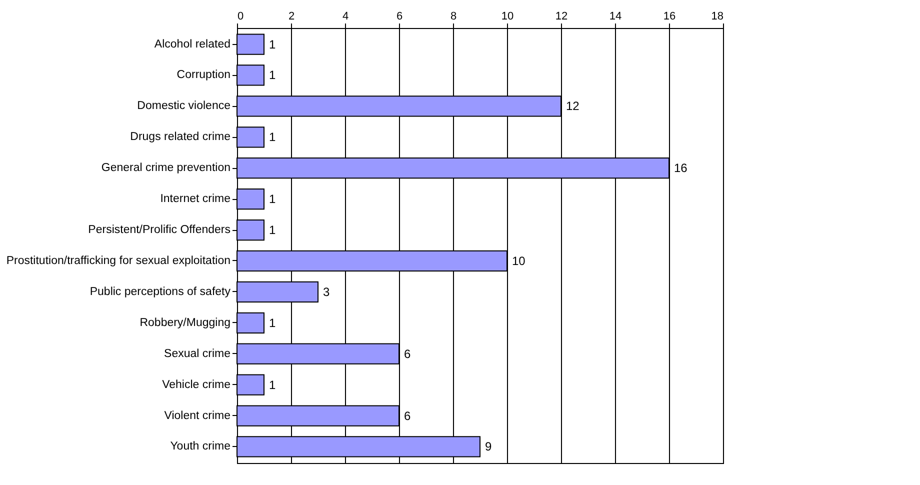 The image size is (920, 485). Describe the element at coordinates (195, 199) in the screenshot. I see `y-tick-label: Internet crime` at that location.